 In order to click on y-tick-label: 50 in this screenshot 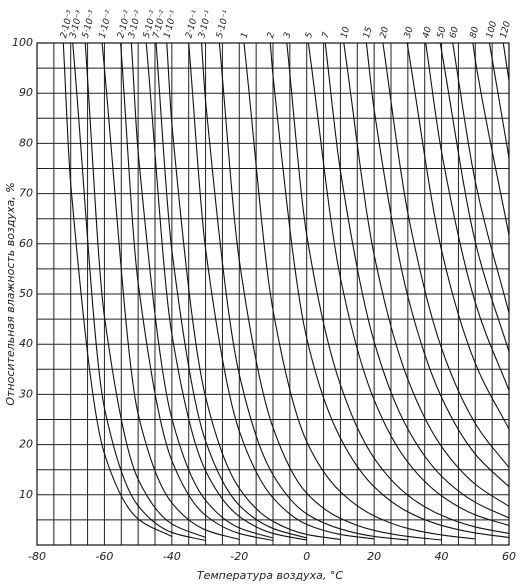, I will do `click(26, 293)`.